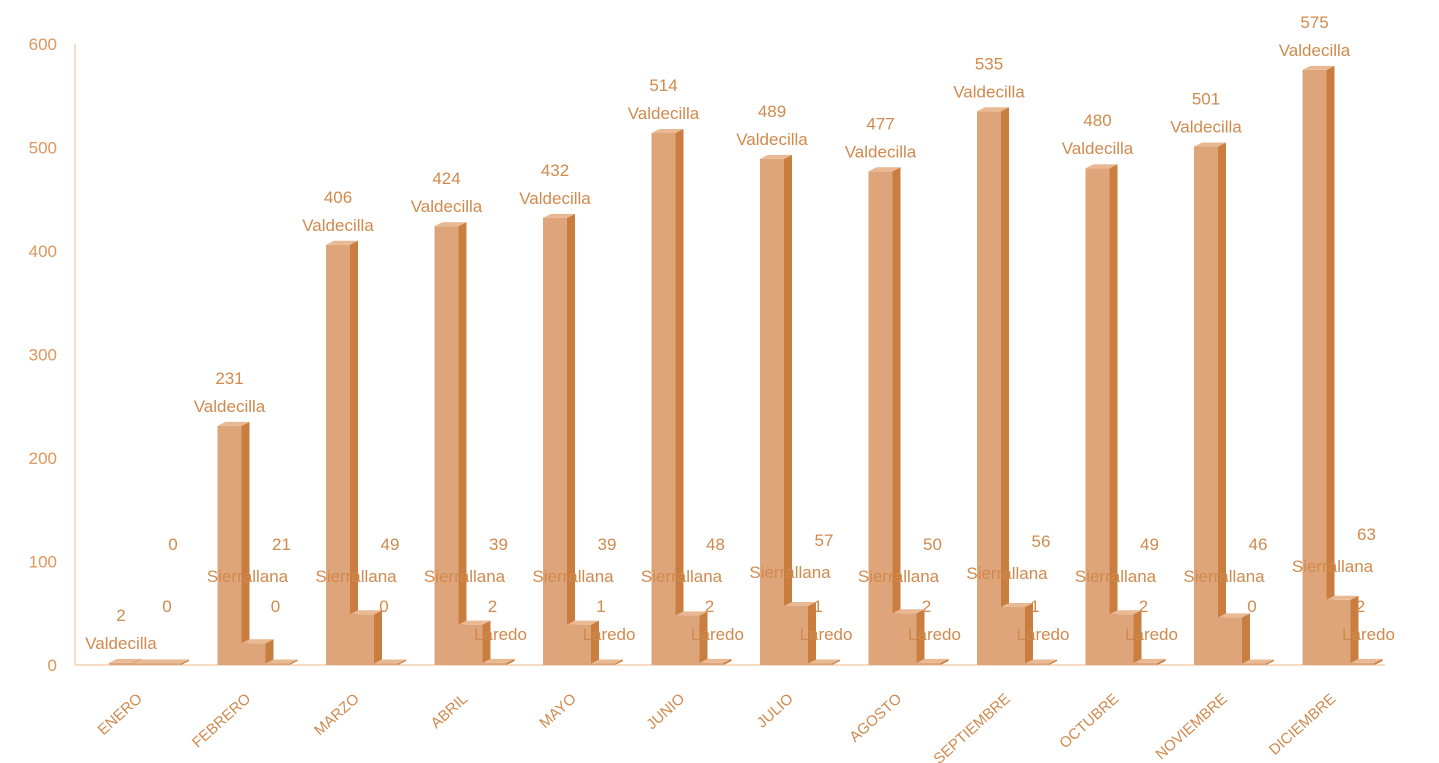 This screenshot has width=1439, height=763. I want to click on y-tick-label-5: 500, so click(43, 148).